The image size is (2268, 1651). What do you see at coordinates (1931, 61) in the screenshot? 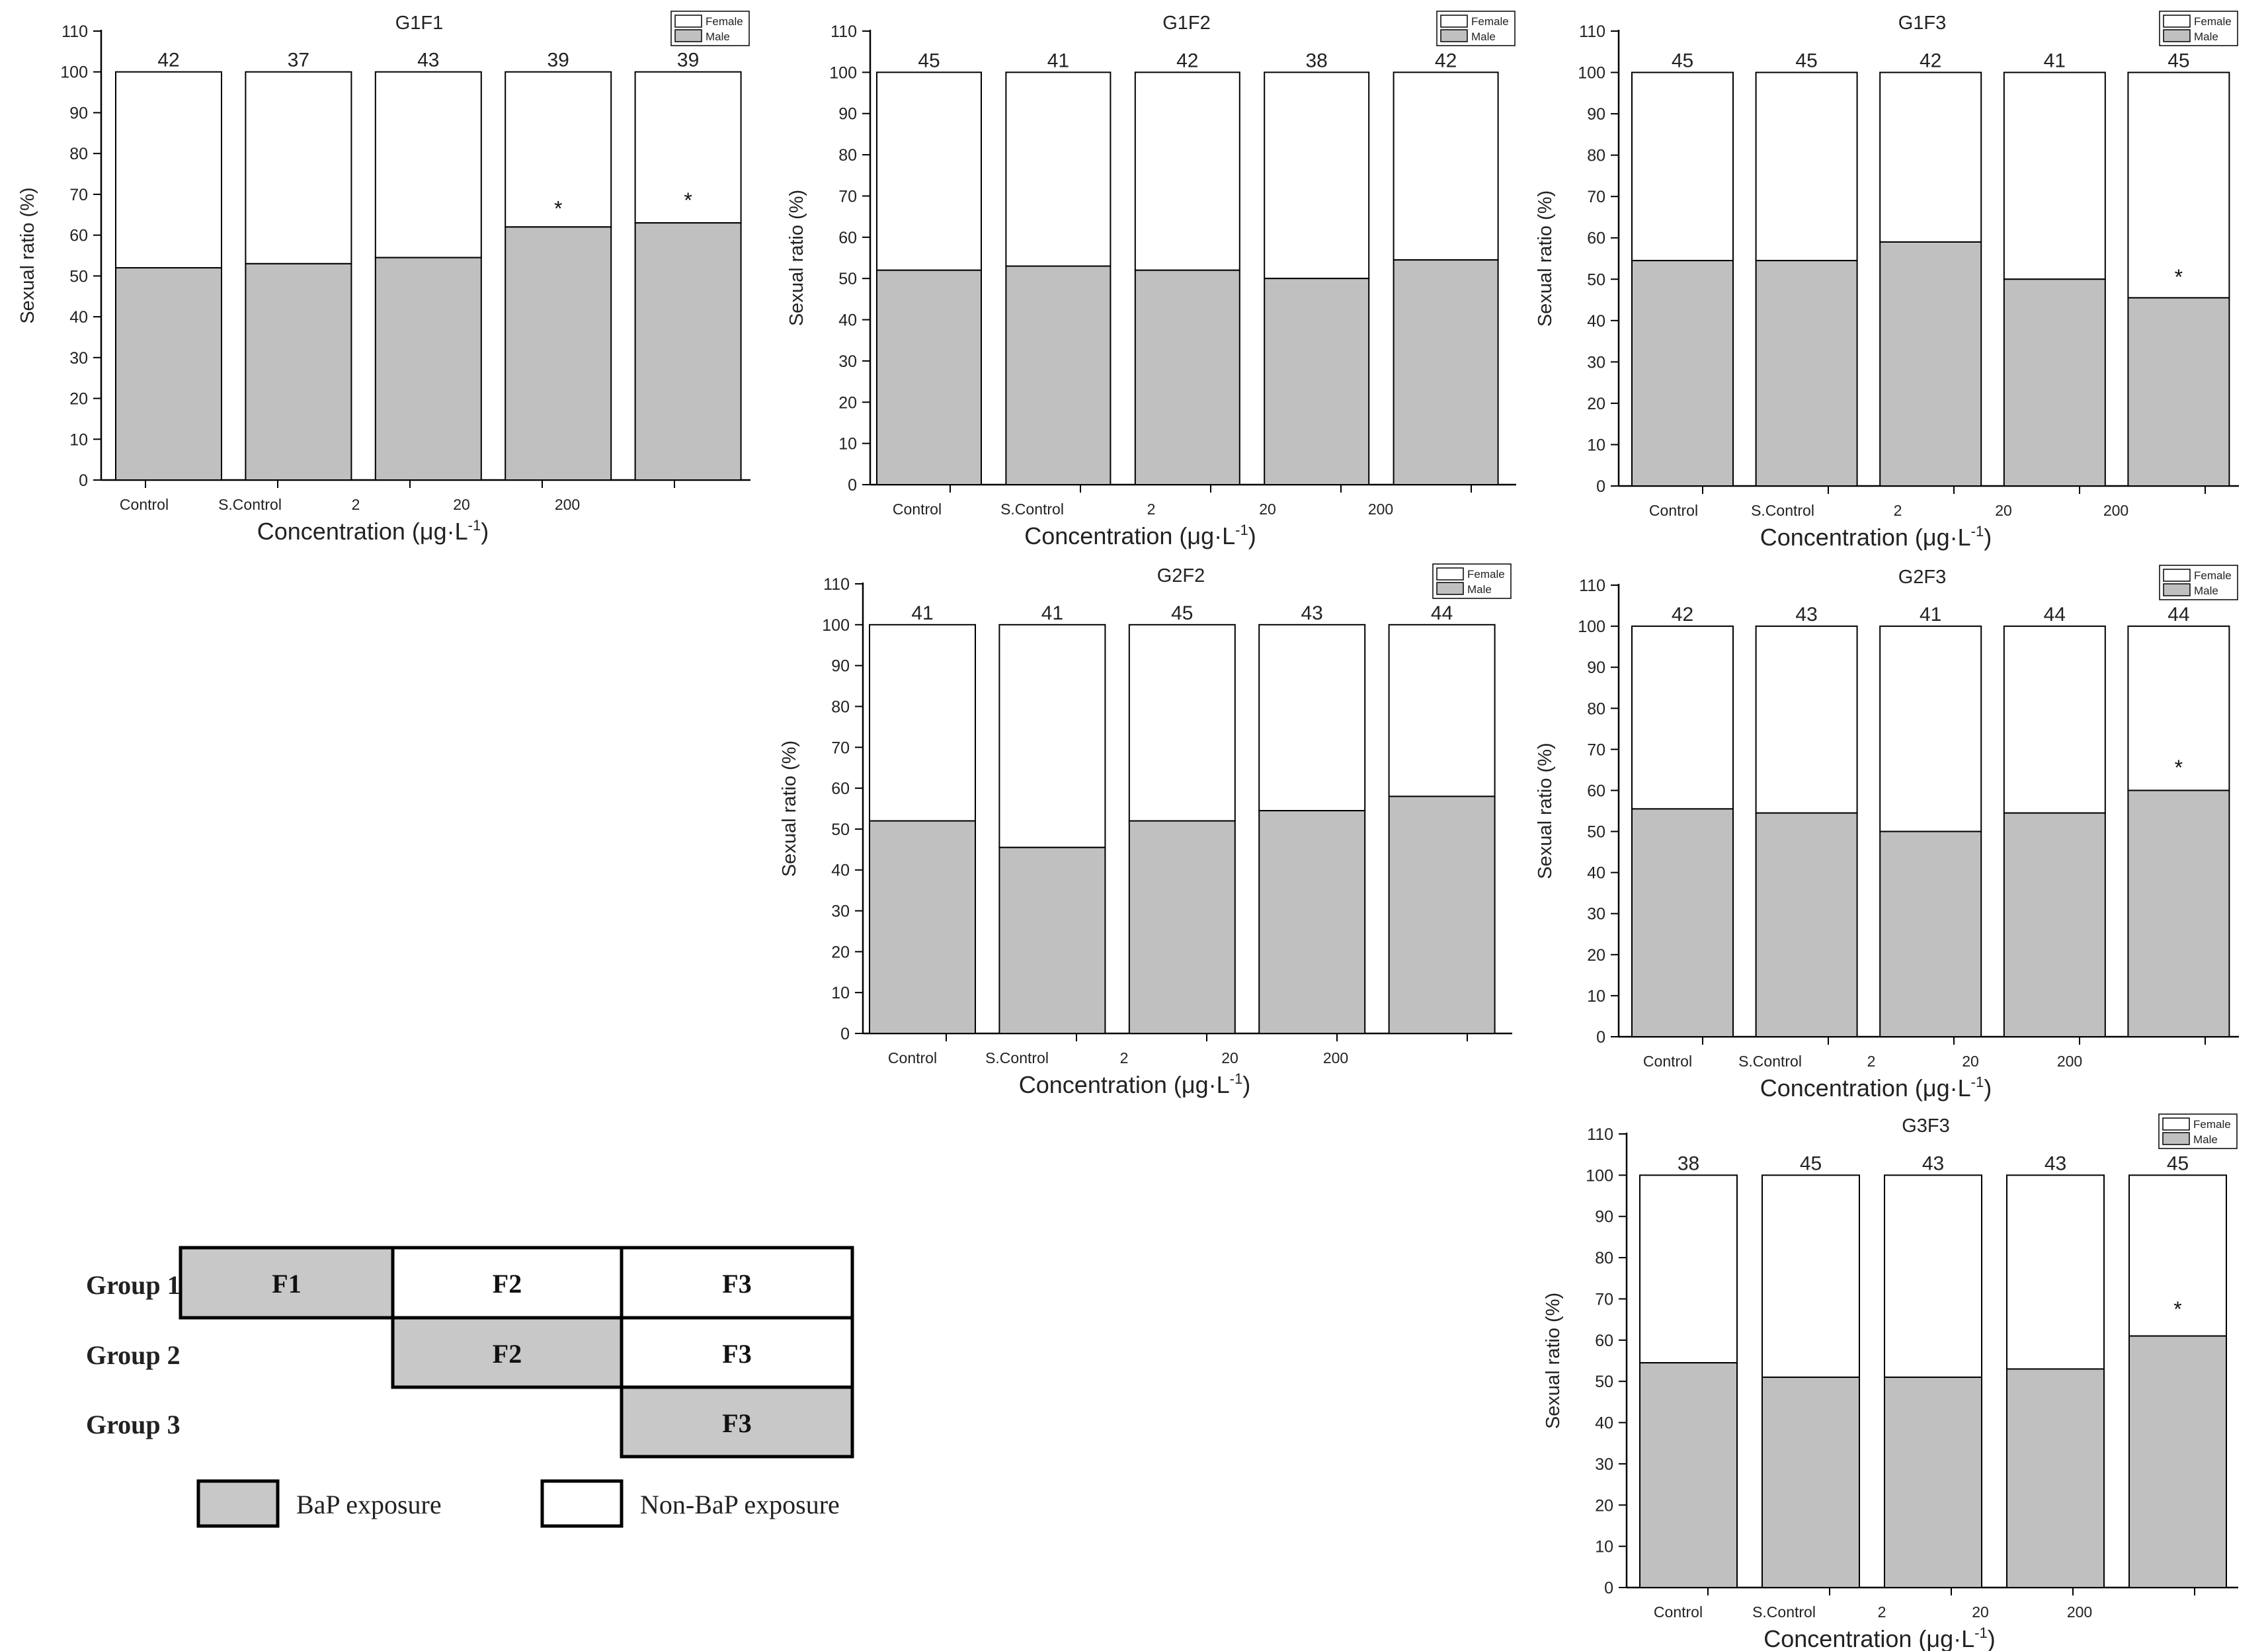
I see `bar-count-label: 42` at bounding box center [1931, 61].